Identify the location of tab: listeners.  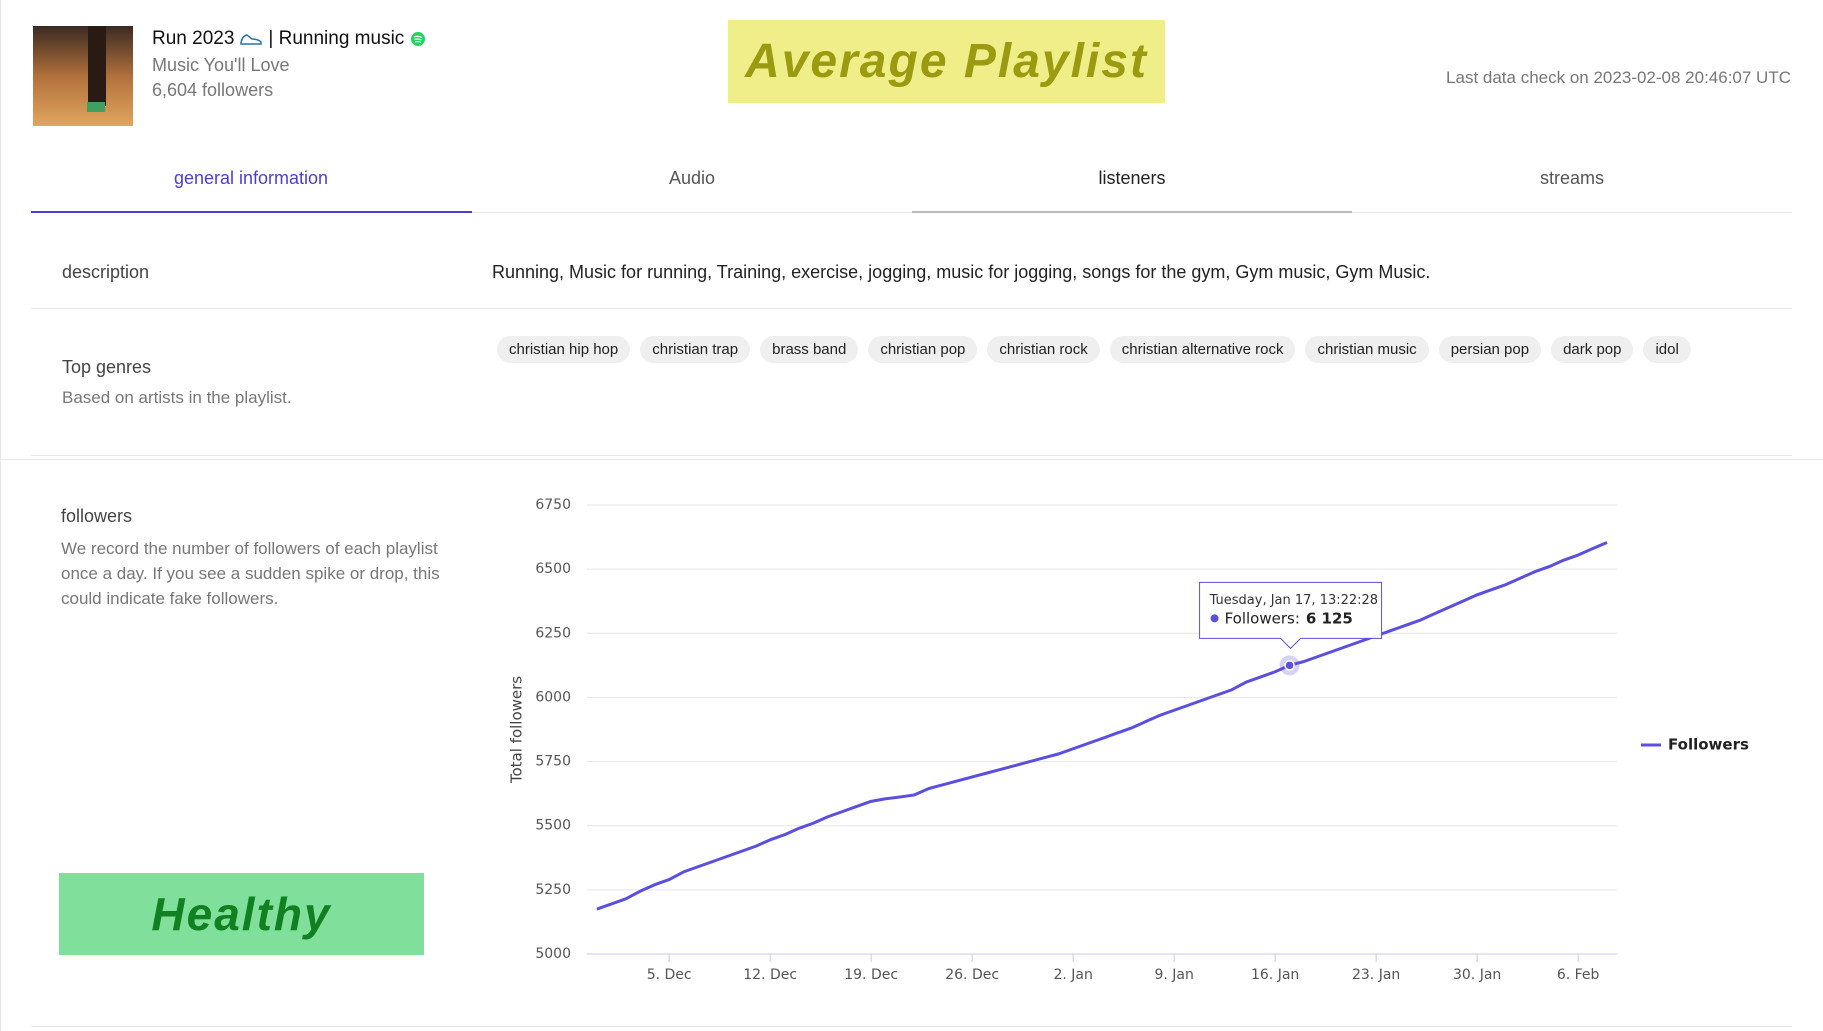
(1132, 178).